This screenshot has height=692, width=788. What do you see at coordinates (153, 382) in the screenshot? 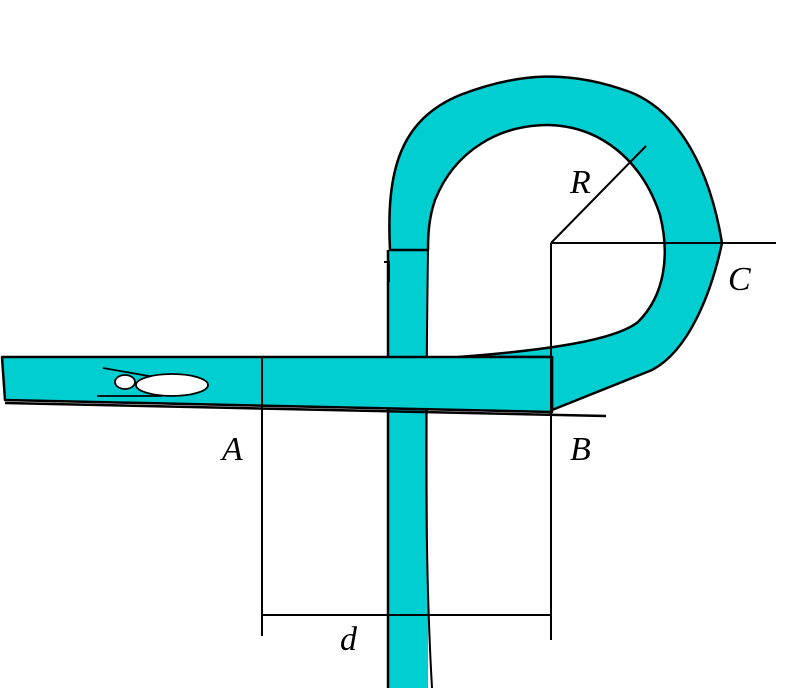
I see `cart-icon` at bounding box center [153, 382].